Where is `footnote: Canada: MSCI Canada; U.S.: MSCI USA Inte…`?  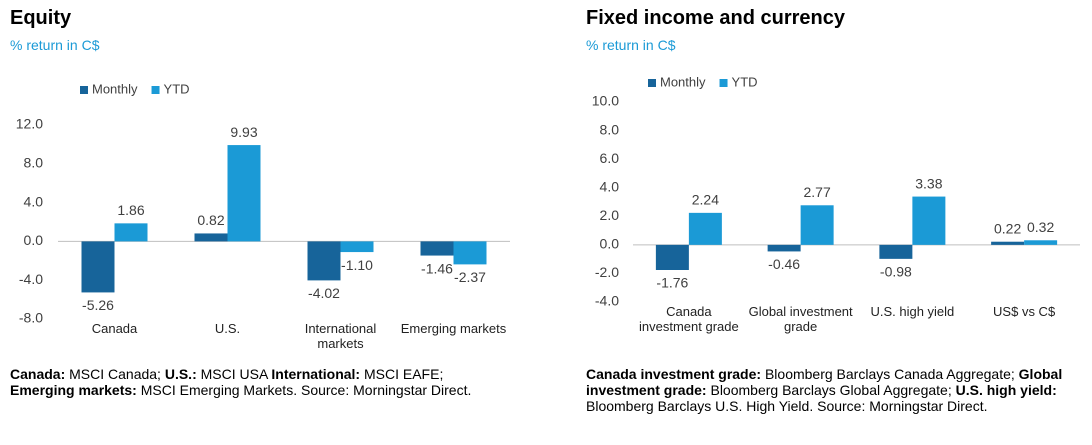
footnote: Canada: MSCI Canada; U.S.: MSCI USA Inte… is located at coordinates (260, 382).